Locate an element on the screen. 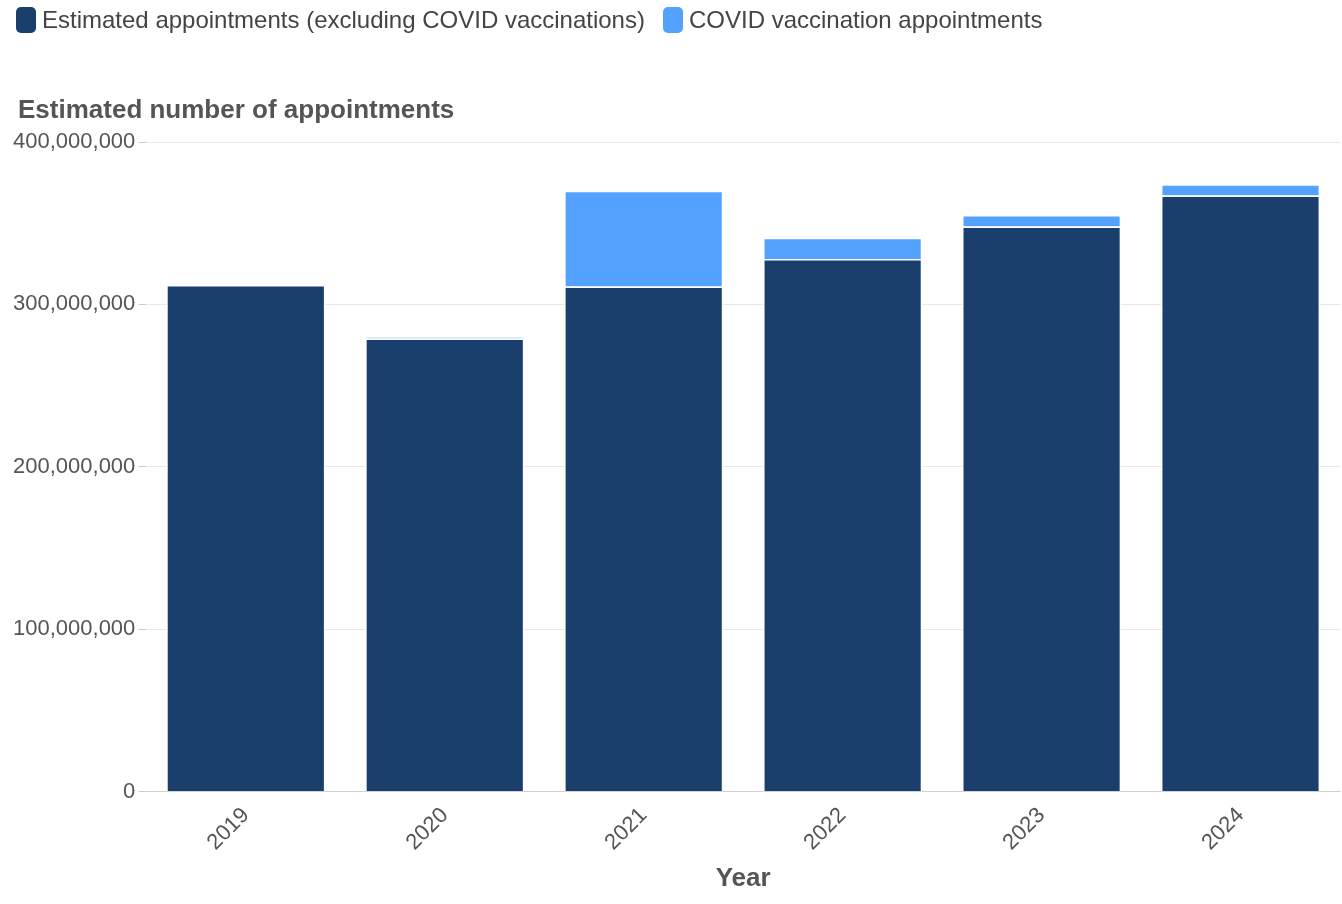 The width and height of the screenshot is (1342, 904). y-tick-label: 200,000,000 is located at coordinates (74, 465).